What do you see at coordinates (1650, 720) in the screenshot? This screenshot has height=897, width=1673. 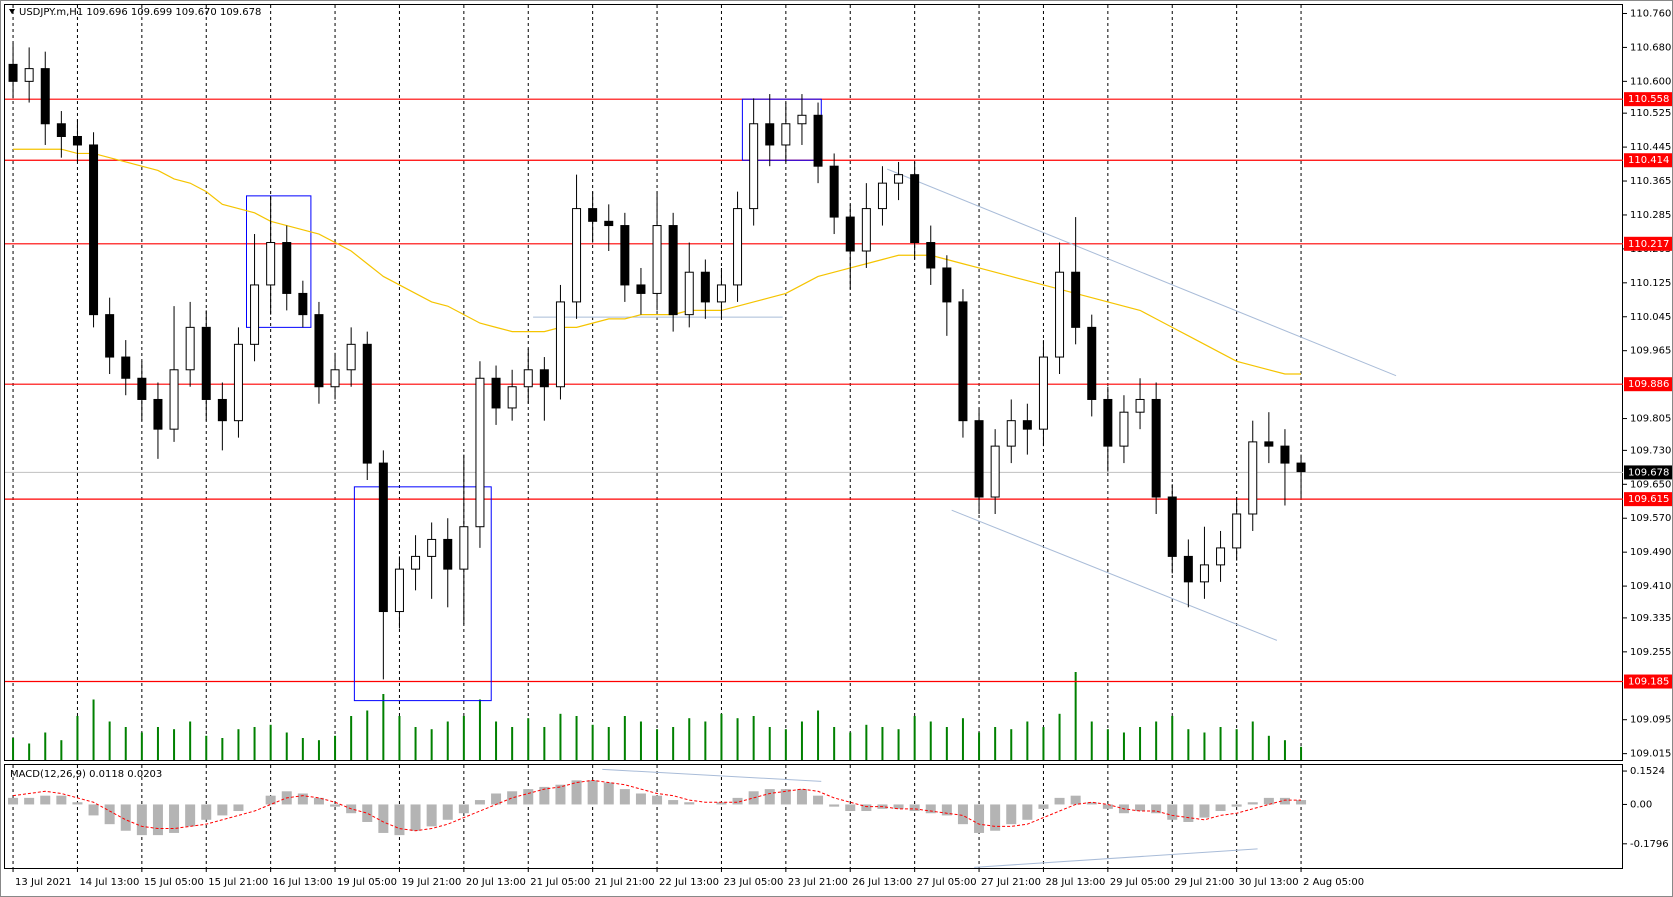 I see `y-tick-label: 109.095` at bounding box center [1650, 720].